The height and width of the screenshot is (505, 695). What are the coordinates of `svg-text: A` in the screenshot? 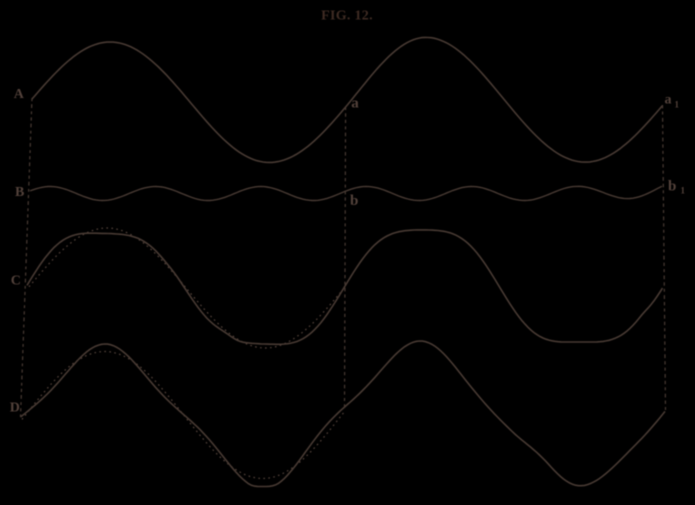 It's located at (19, 94).